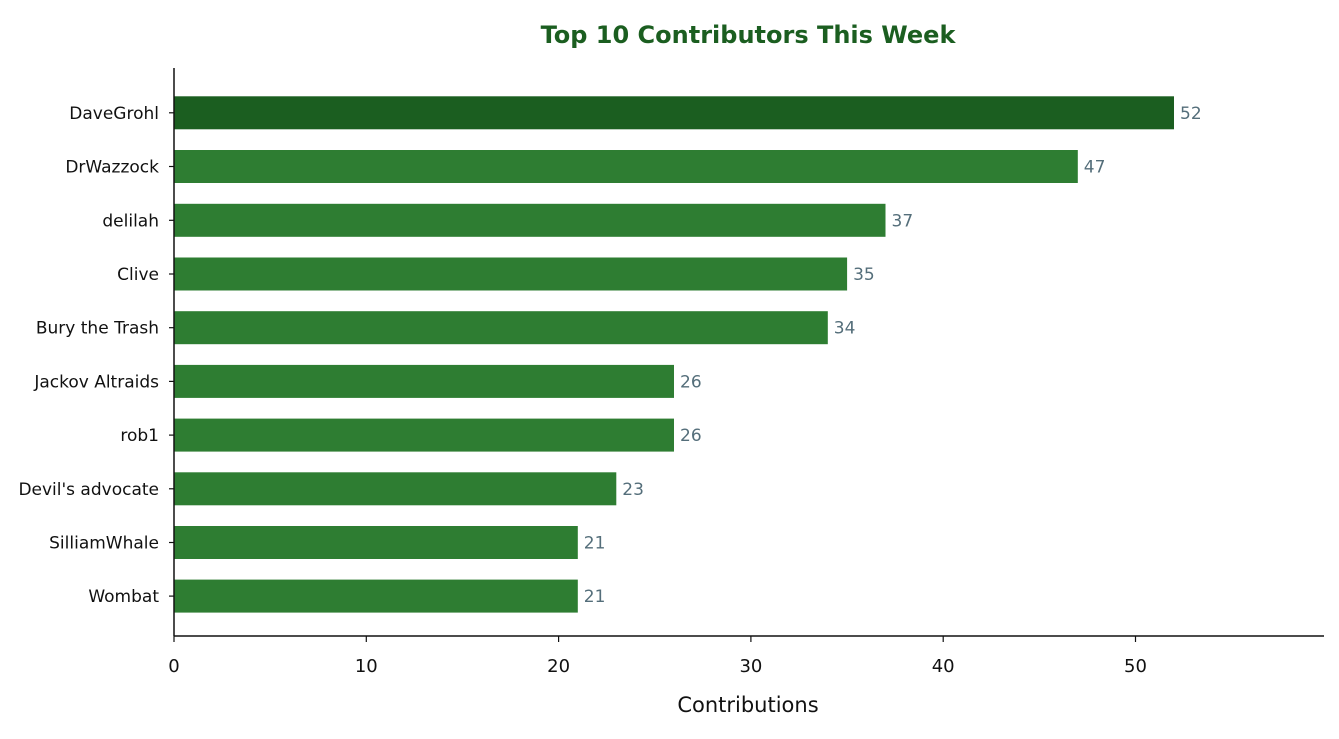  I want to click on category-label: delilah, so click(130, 221).